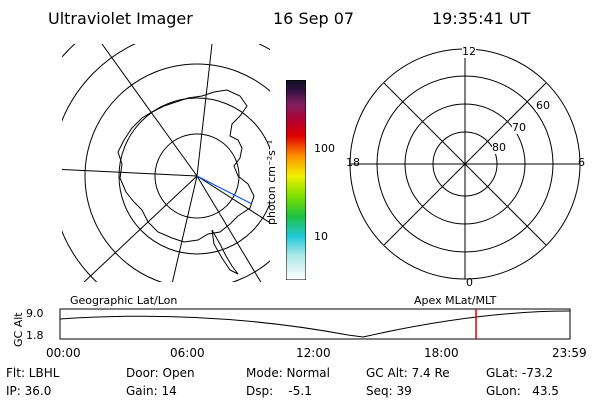  What do you see at coordinates (29, 391) in the screenshot?
I see `ip-status: IP: 36.0` at bounding box center [29, 391].